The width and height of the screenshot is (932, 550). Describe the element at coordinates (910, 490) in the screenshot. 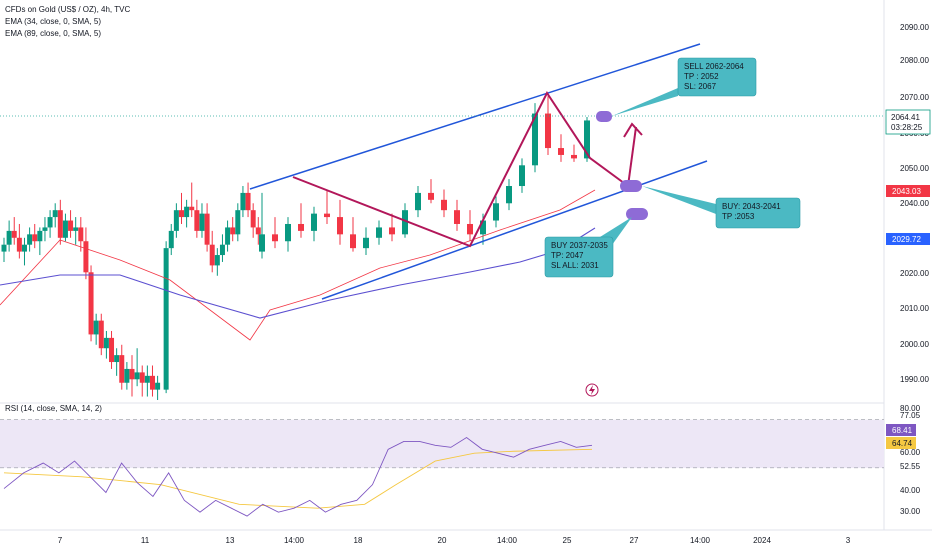

I see `rsi-tick-label: 40.00` at that location.